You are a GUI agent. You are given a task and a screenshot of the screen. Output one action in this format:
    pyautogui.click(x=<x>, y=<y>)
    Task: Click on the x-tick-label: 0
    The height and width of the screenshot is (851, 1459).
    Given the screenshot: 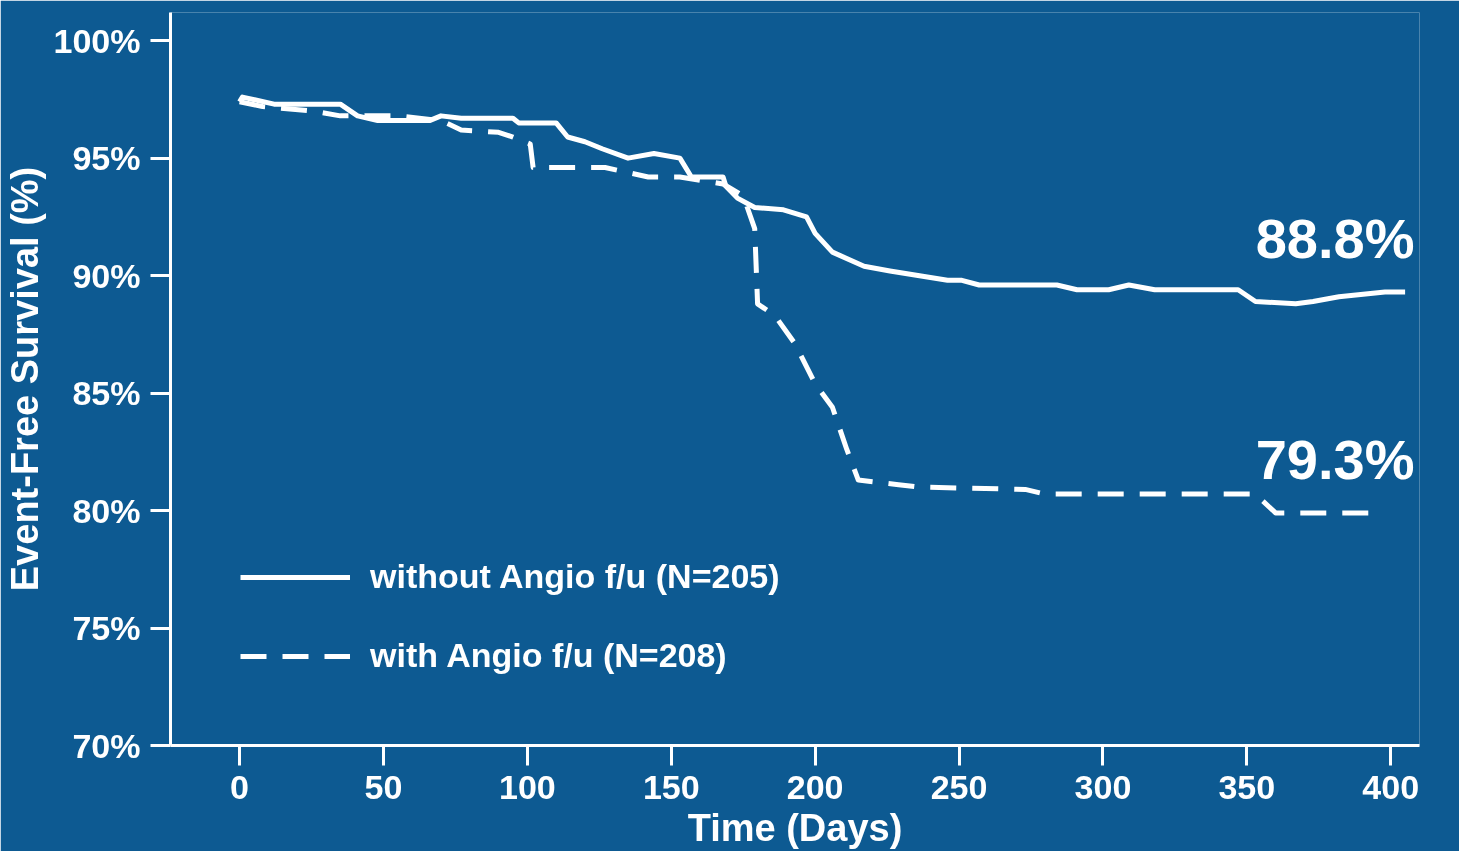 What is the action you would take?
    pyautogui.click(x=240, y=786)
    